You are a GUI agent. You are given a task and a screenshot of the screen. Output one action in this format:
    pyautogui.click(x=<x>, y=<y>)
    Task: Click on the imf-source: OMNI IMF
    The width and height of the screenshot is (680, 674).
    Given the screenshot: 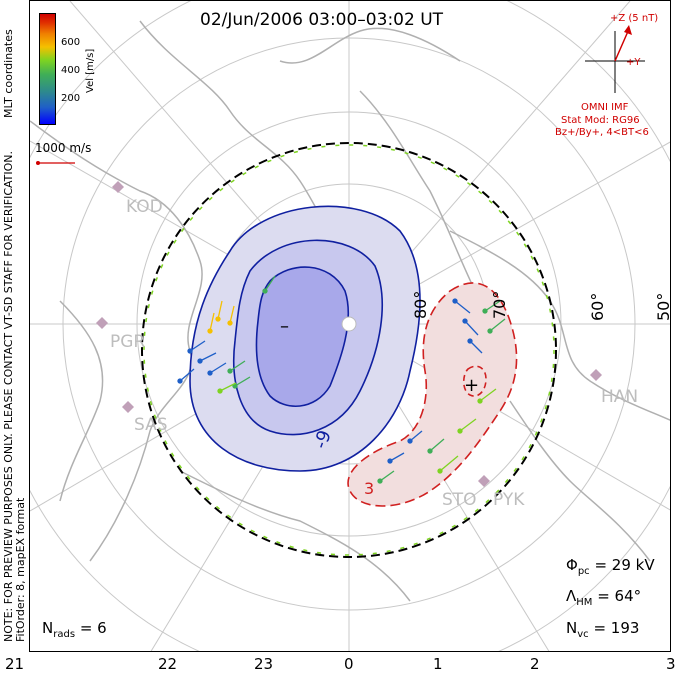 What is the action you would take?
    pyautogui.click(x=605, y=107)
    